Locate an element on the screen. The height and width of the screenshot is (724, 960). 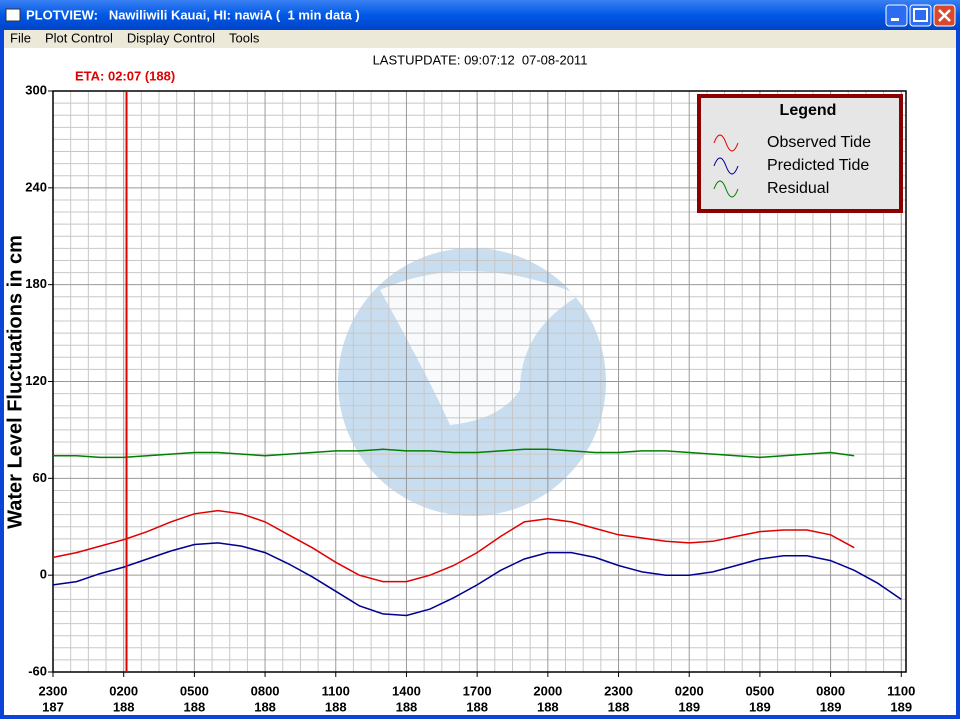
y-tick-label: 240 is located at coordinates (36, 186).